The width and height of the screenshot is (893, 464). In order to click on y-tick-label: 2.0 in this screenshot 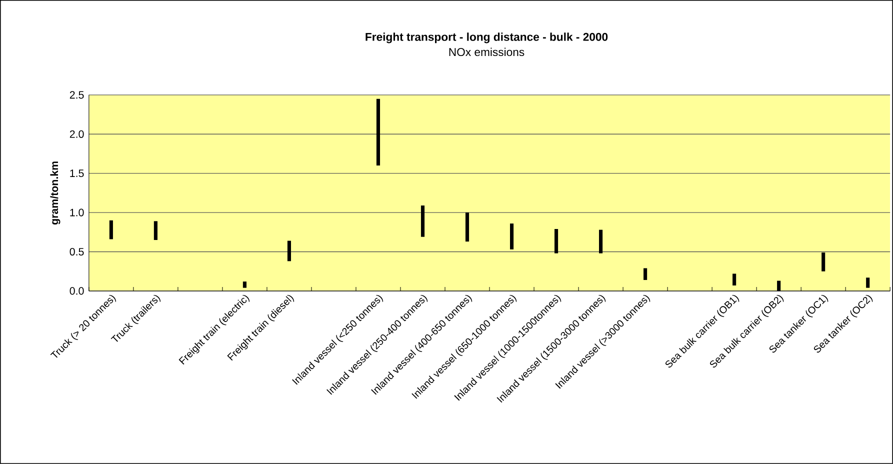, I will do `click(77, 134)`.